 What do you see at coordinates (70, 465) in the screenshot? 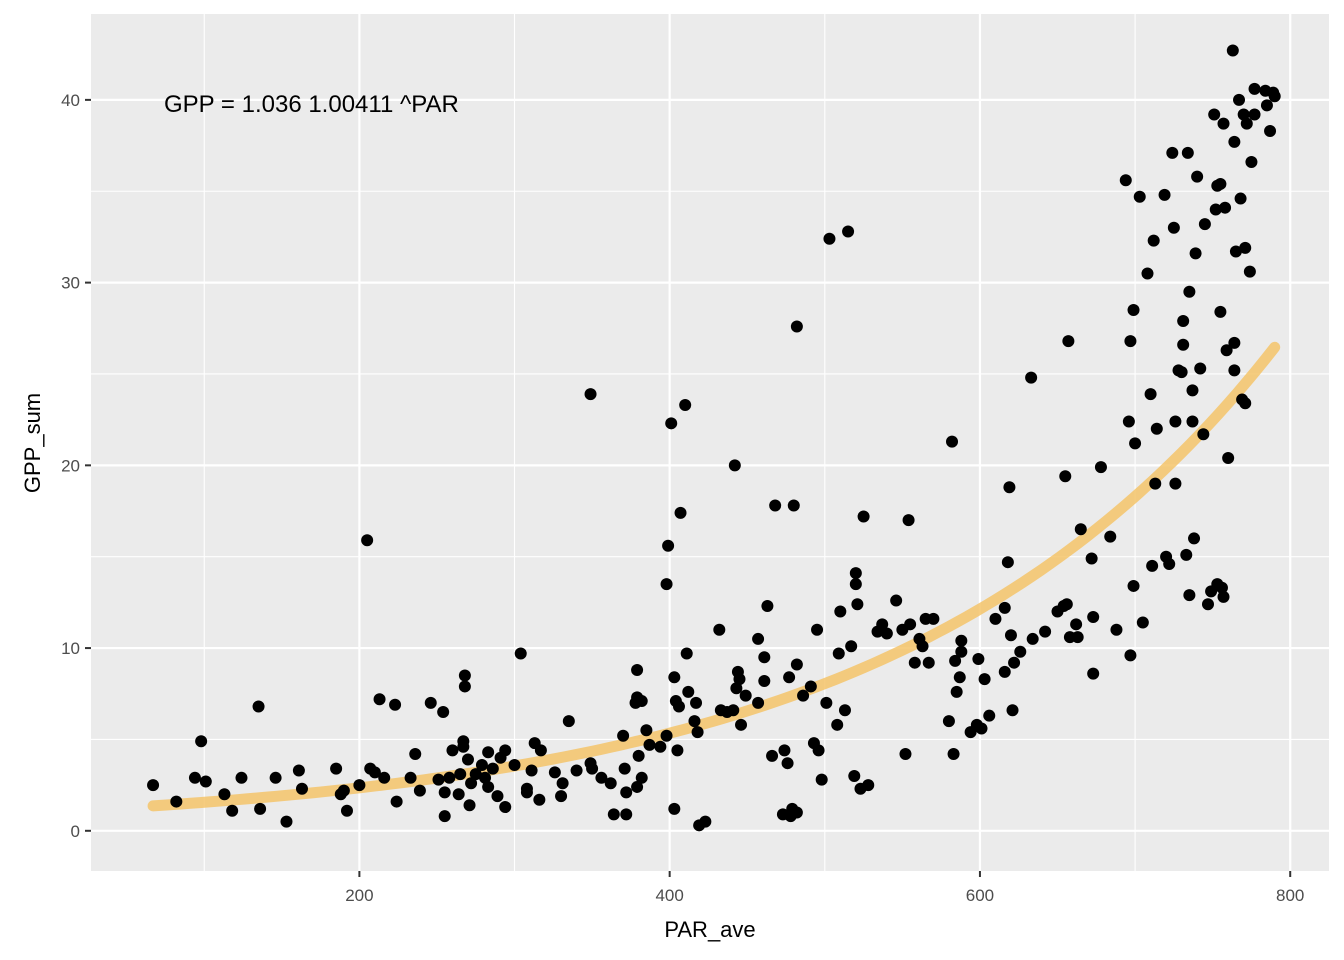
I see `y-tick-label: 20` at bounding box center [70, 465].